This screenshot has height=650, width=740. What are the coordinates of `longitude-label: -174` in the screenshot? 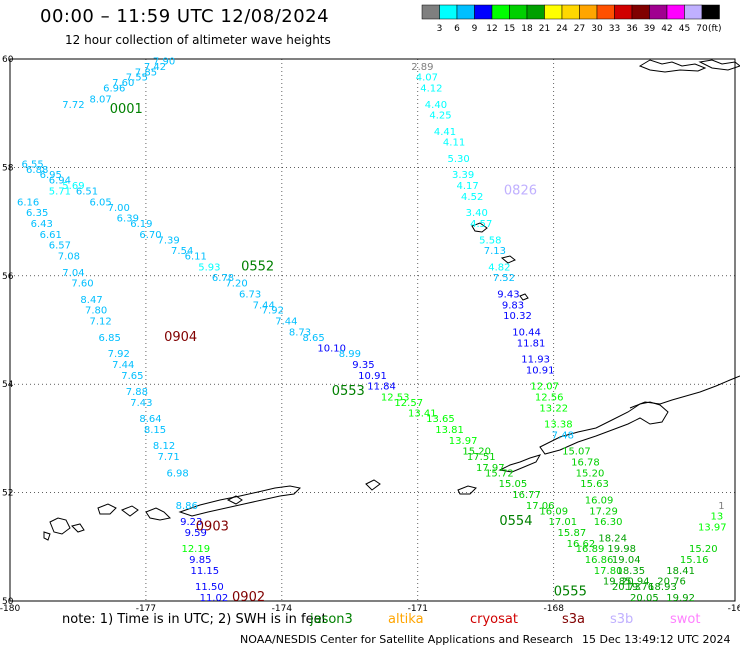 It's located at (282, 609).